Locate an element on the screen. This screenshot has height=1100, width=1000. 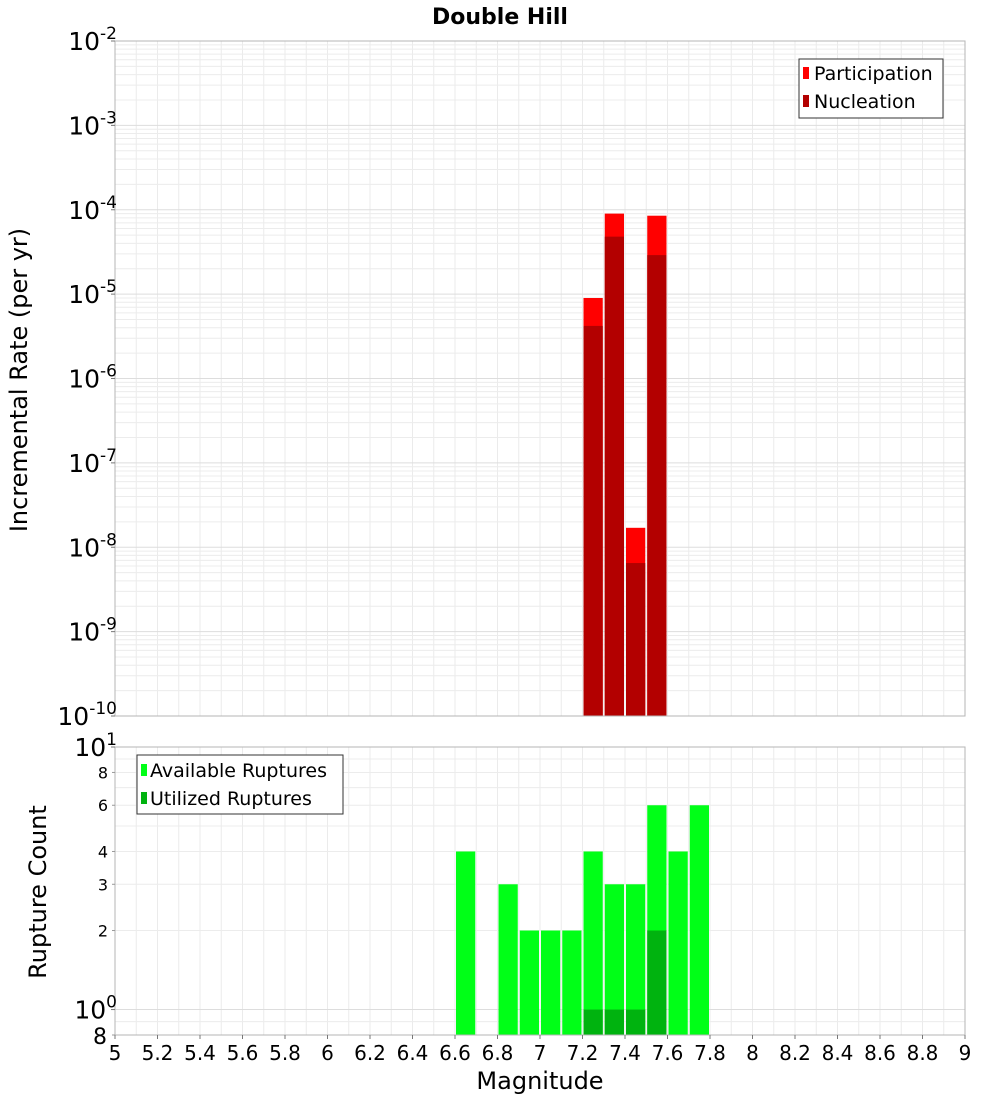
y-tick-label: 10⁻⁸ is located at coordinates (92, 546).